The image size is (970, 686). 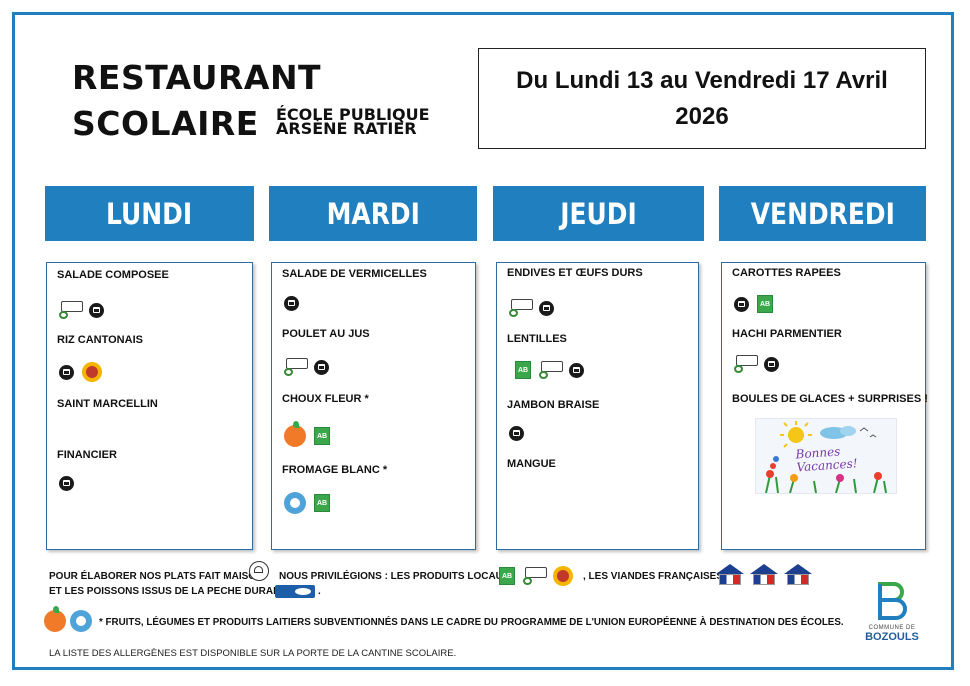 I want to click on day-name: MARDI, so click(x=373, y=213).